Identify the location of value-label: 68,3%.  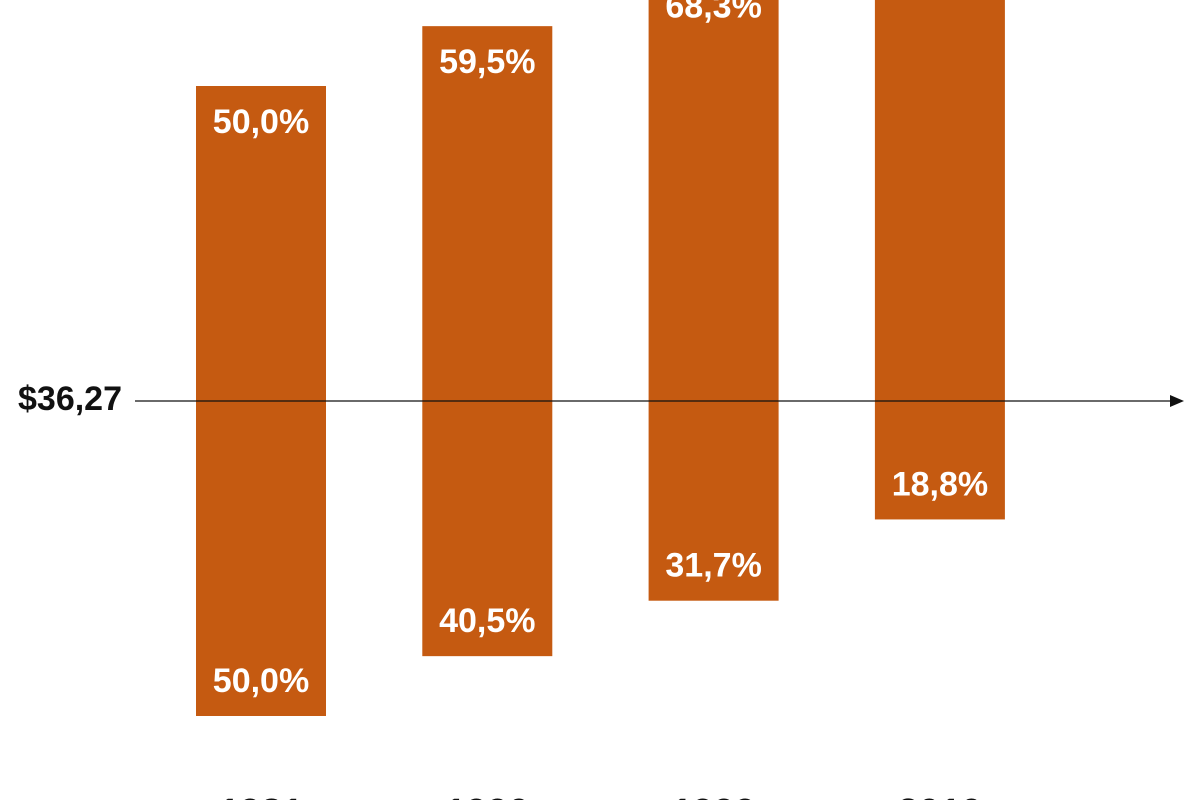
(713, 13).